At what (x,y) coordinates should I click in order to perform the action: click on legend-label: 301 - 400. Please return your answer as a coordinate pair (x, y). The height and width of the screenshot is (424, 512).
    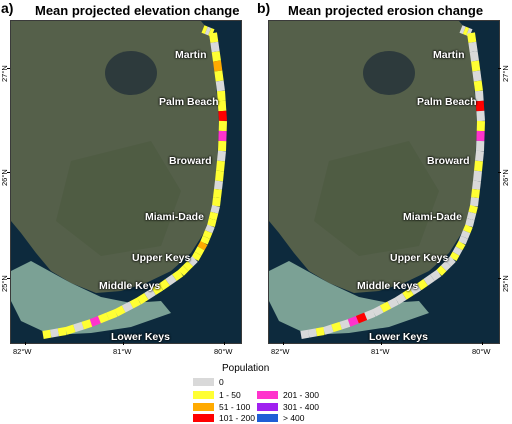
    Looking at the image, I should click on (301, 407).